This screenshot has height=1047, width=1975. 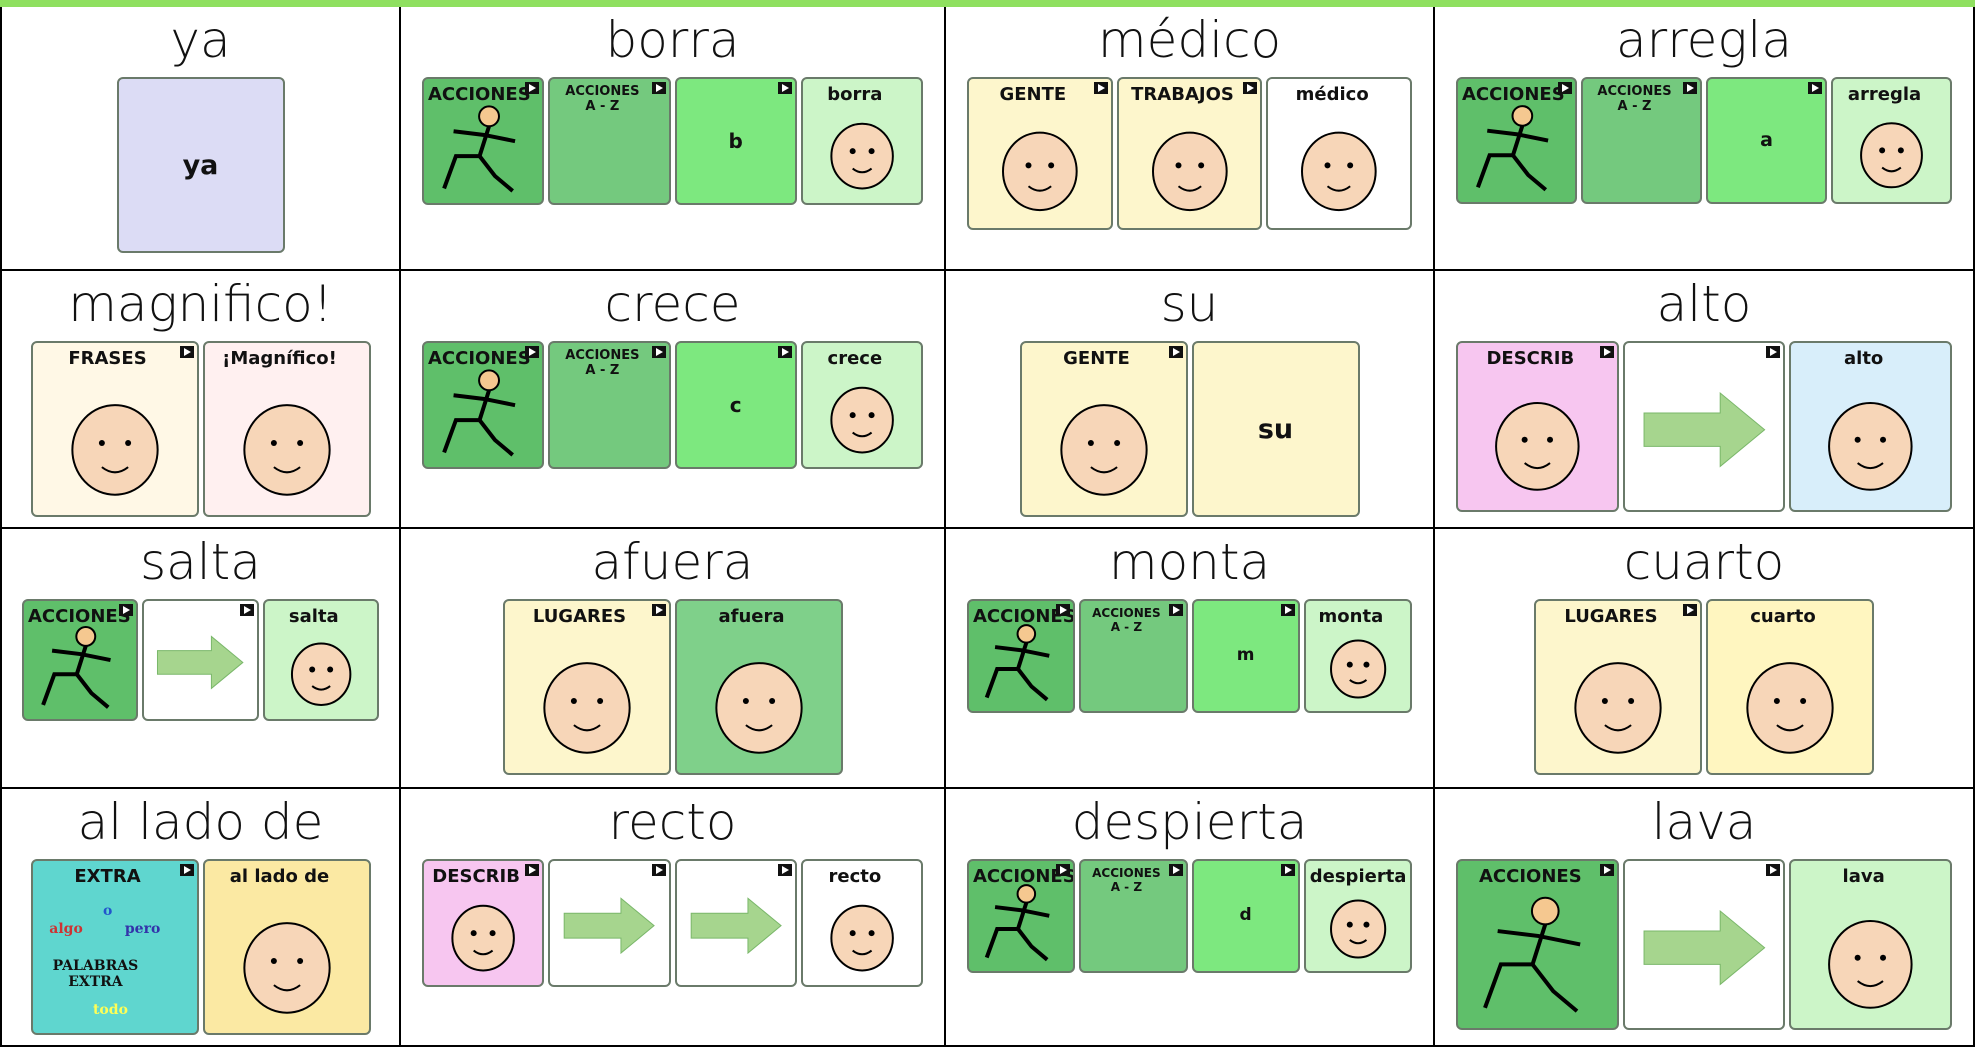 I want to click on symbol-tile: d, so click(x=1245, y=916).